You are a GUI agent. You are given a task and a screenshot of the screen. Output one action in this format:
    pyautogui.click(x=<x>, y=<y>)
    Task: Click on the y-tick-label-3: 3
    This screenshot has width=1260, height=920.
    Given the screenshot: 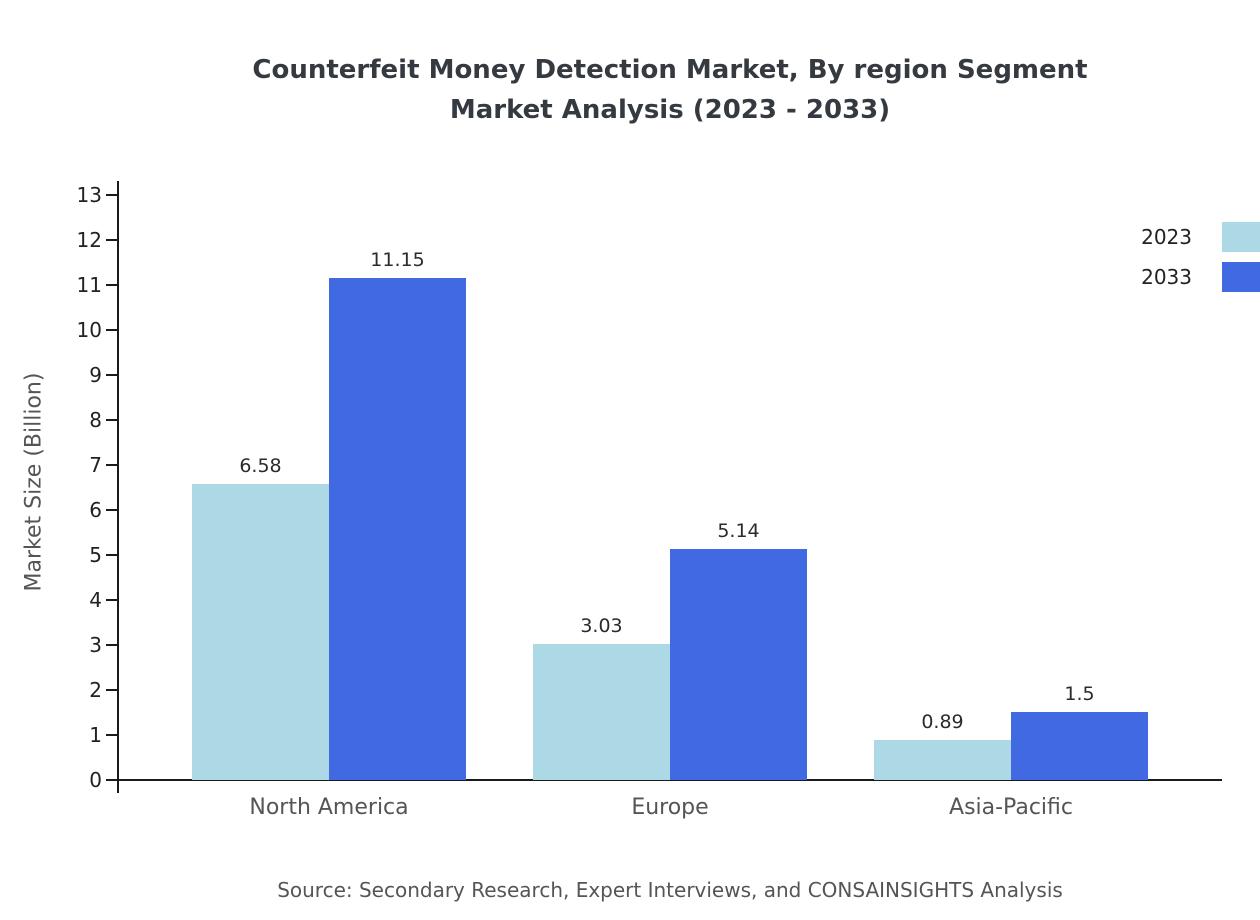 What is the action you would take?
    pyautogui.click(x=95, y=645)
    